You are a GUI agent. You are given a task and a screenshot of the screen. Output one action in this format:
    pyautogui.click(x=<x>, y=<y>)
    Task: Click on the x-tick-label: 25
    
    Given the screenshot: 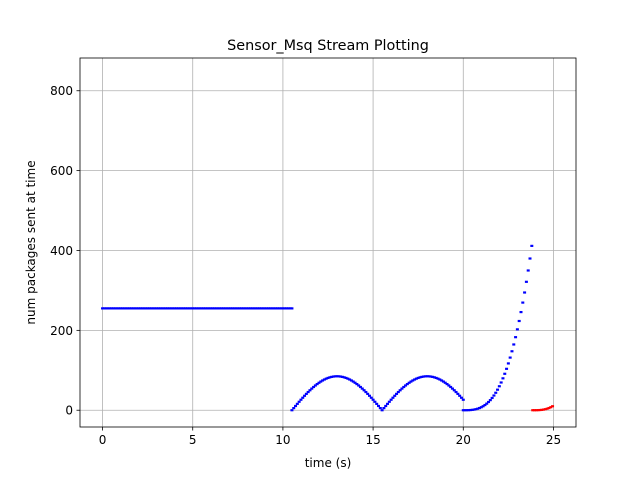 What is the action you would take?
    pyautogui.click(x=553, y=440)
    